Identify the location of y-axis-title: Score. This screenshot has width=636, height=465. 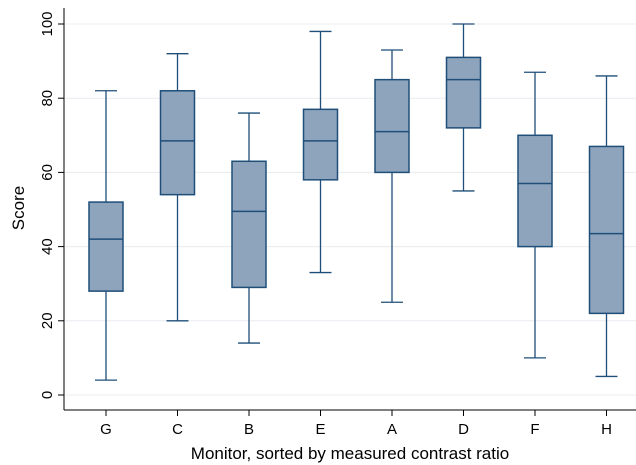
(18, 208).